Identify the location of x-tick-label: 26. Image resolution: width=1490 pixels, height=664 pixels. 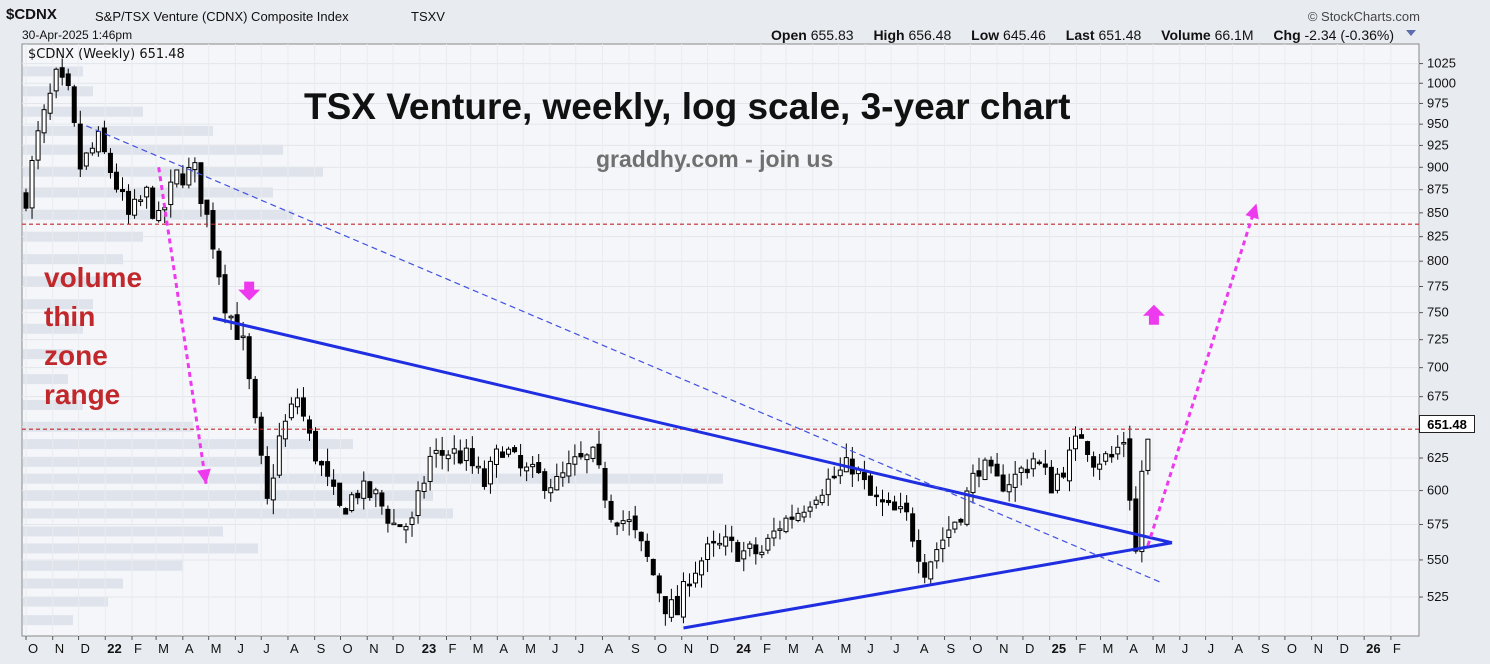
(1373, 648).